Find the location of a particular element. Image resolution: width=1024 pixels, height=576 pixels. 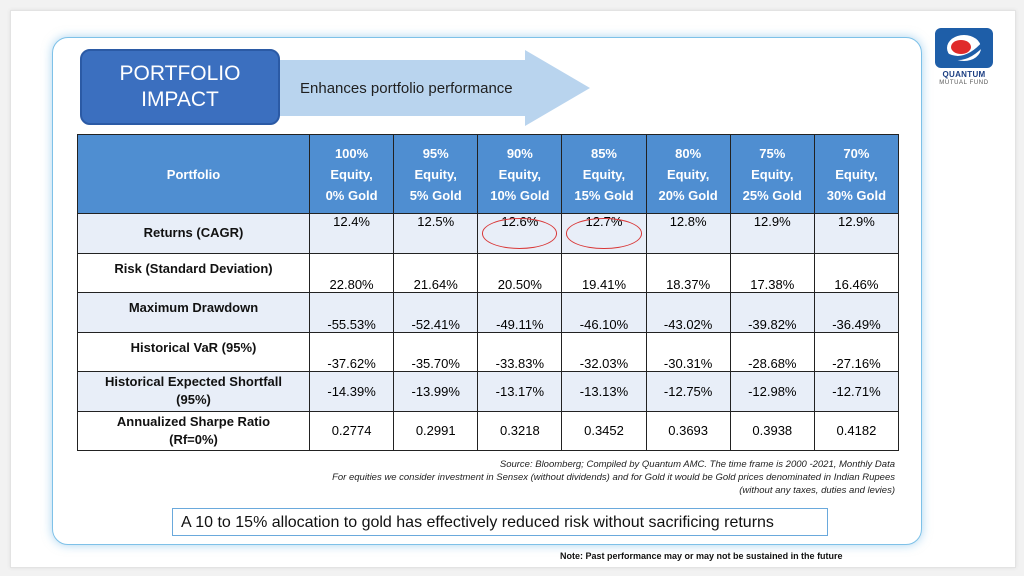

table-cell: -39.82% is located at coordinates (772, 312).